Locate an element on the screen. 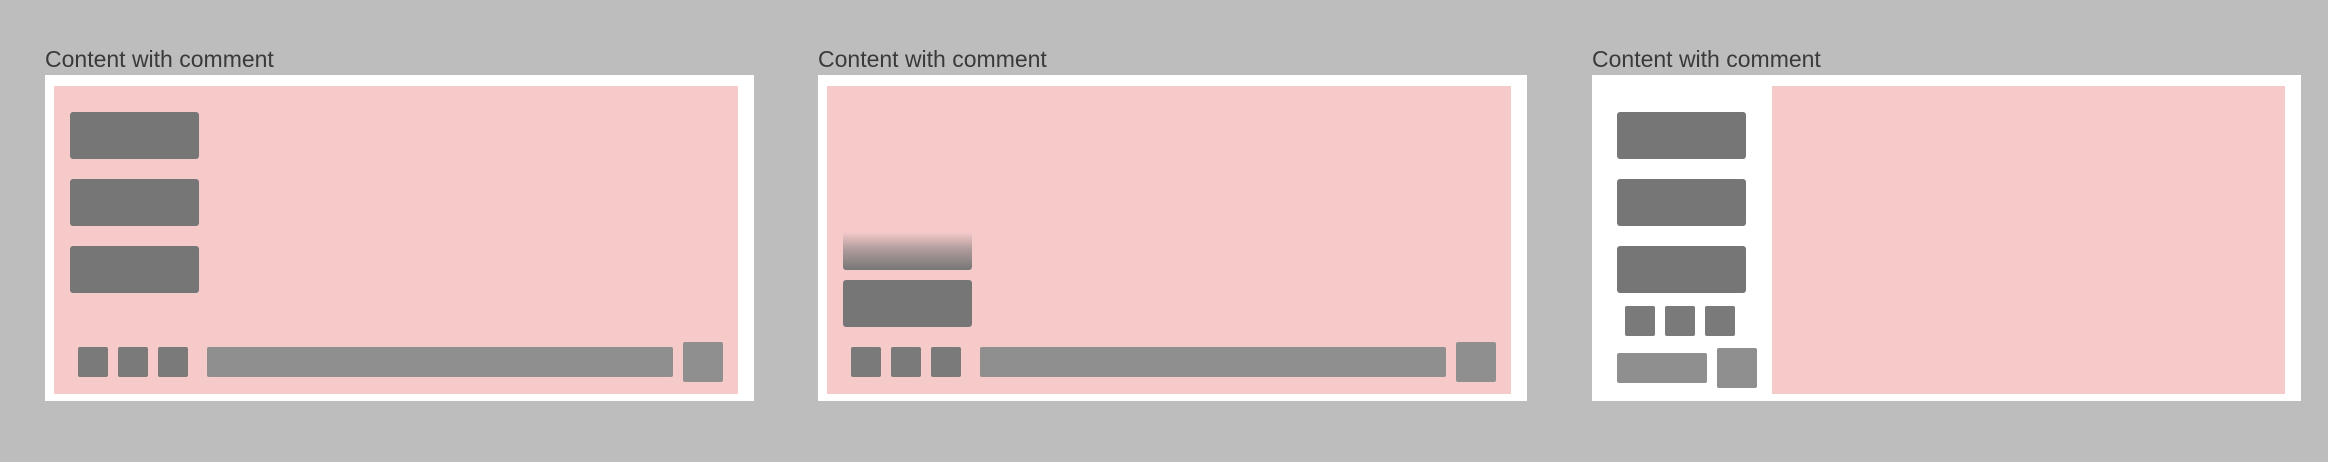  content-area is located at coordinates (2028, 240).